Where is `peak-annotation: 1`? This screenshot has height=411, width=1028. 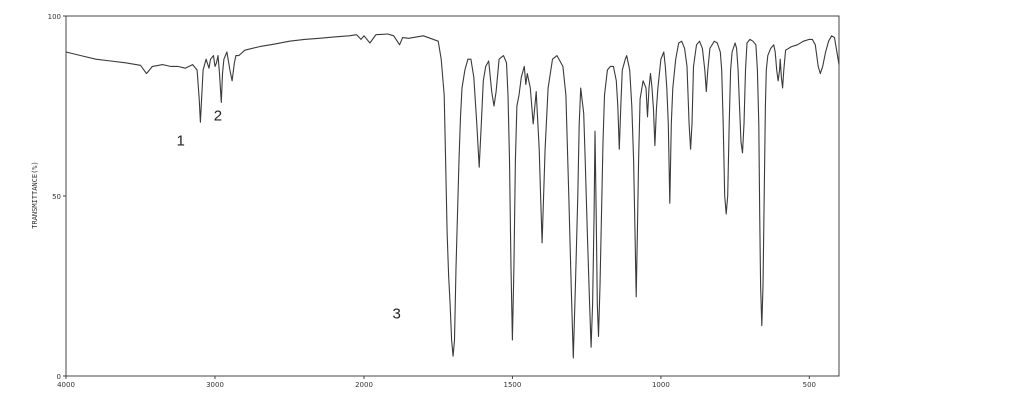 peak-annotation: 1 is located at coordinates (181, 141).